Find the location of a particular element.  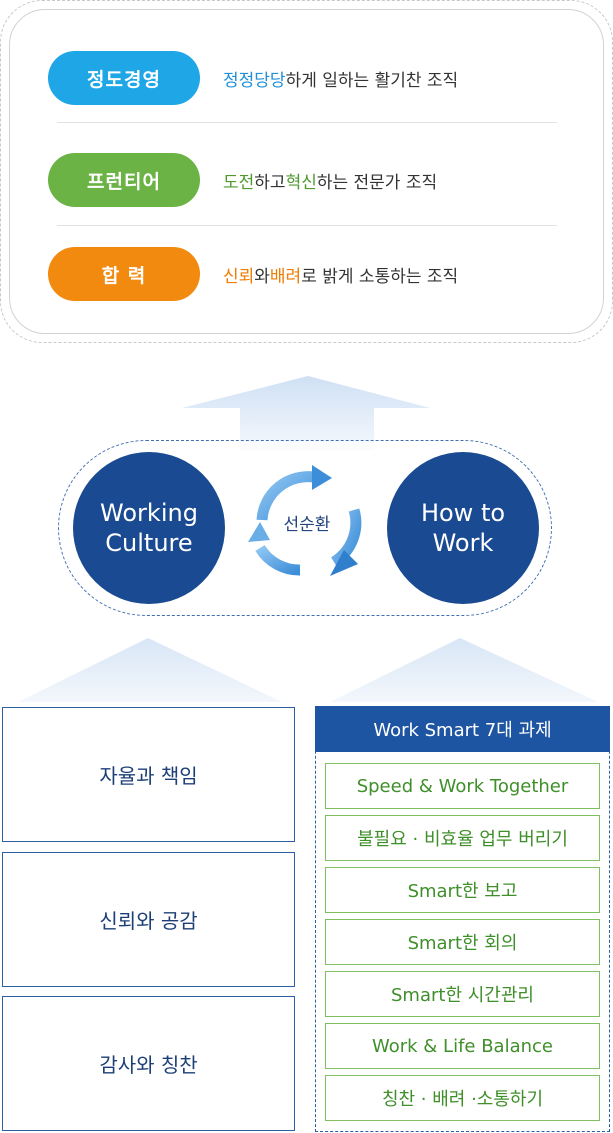

value-description: 신뢰 와 배려 로 밝게 소통하는 조직 is located at coordinates (340, 274).